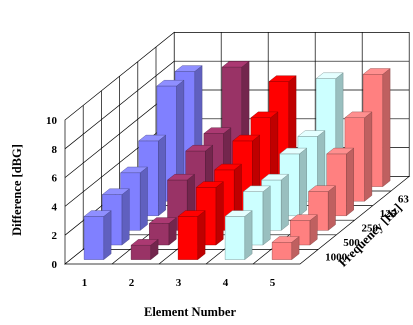  Describe the element at coordinates (370, 229) in the screenshot. I see `z-tick-label: 250` at that location.